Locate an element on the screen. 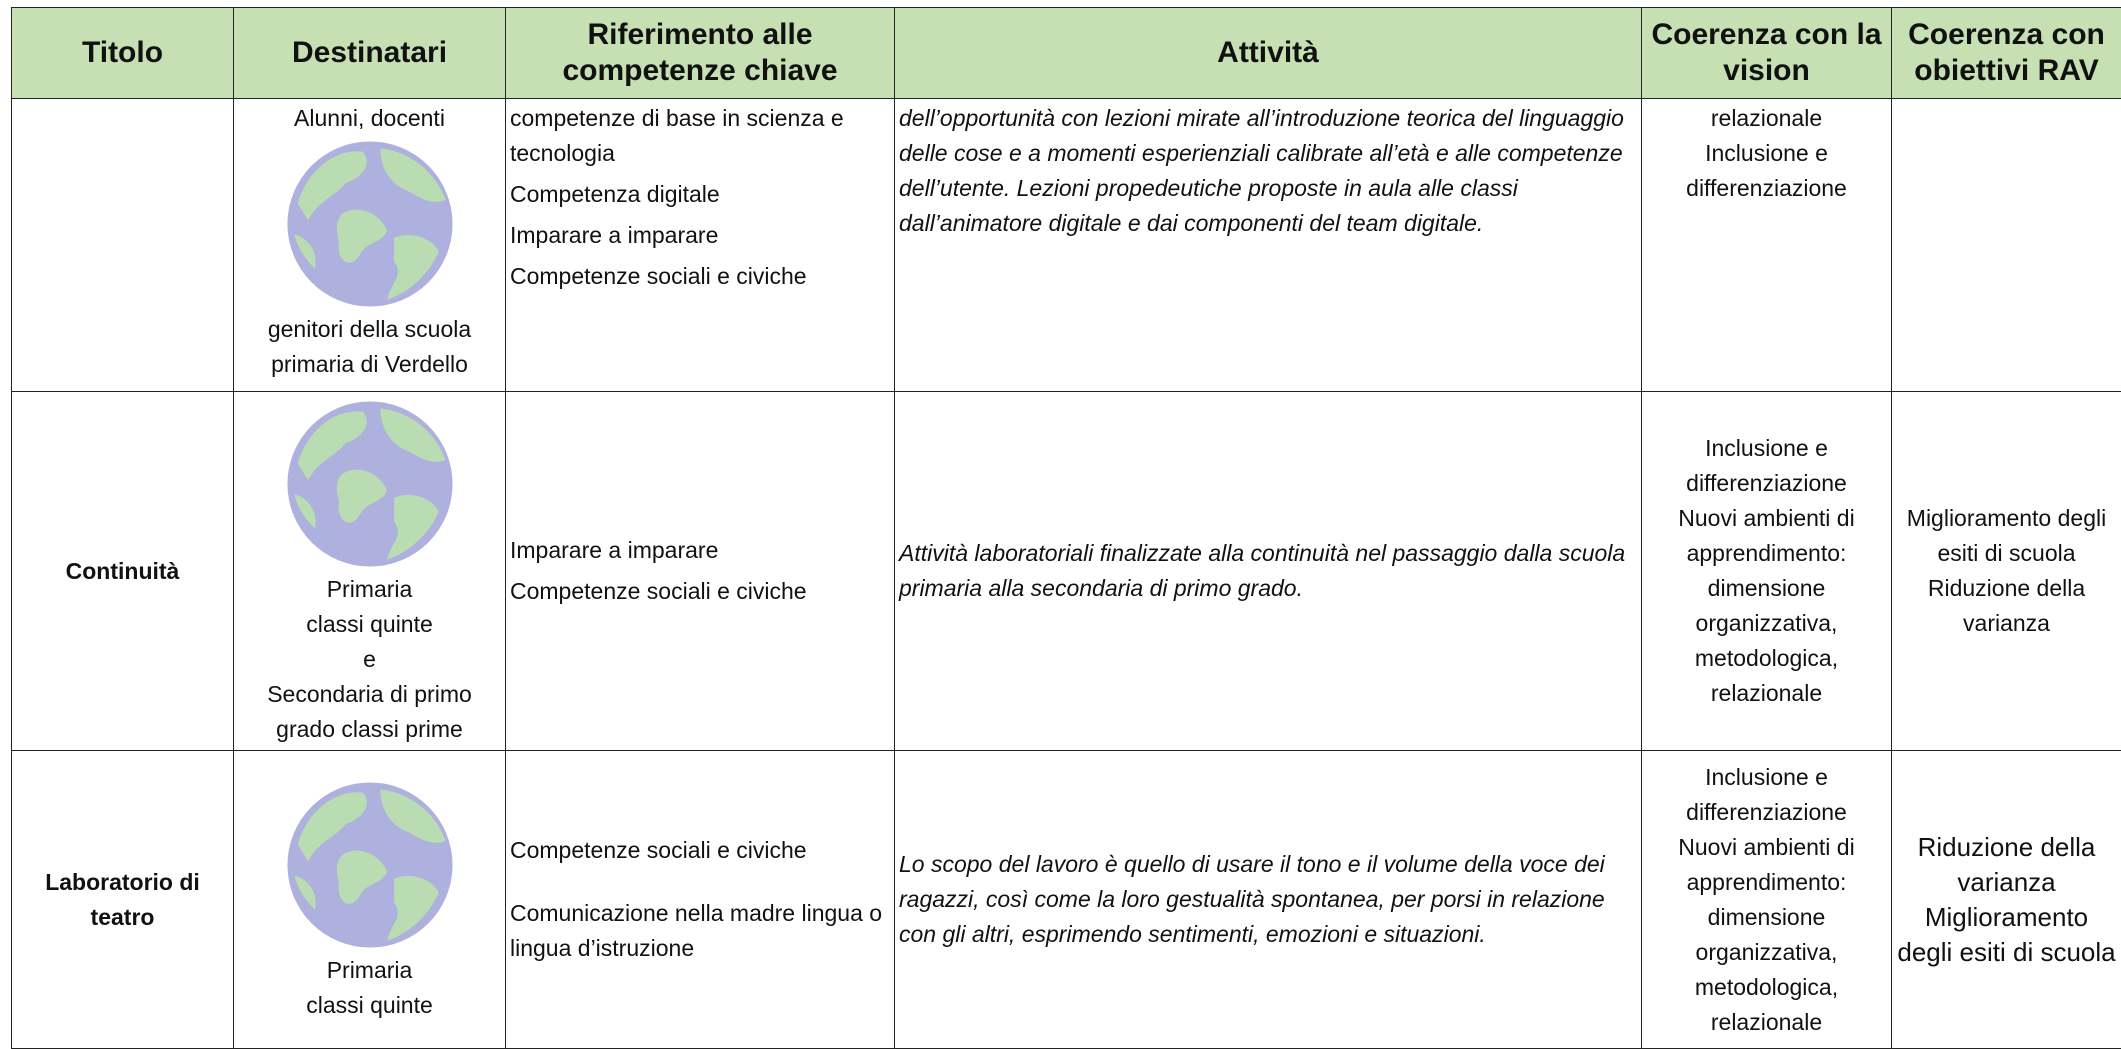 The width and height of the screenshot is (2121, 1049). column-header: Destinatari is located at coordinates (370, 53).